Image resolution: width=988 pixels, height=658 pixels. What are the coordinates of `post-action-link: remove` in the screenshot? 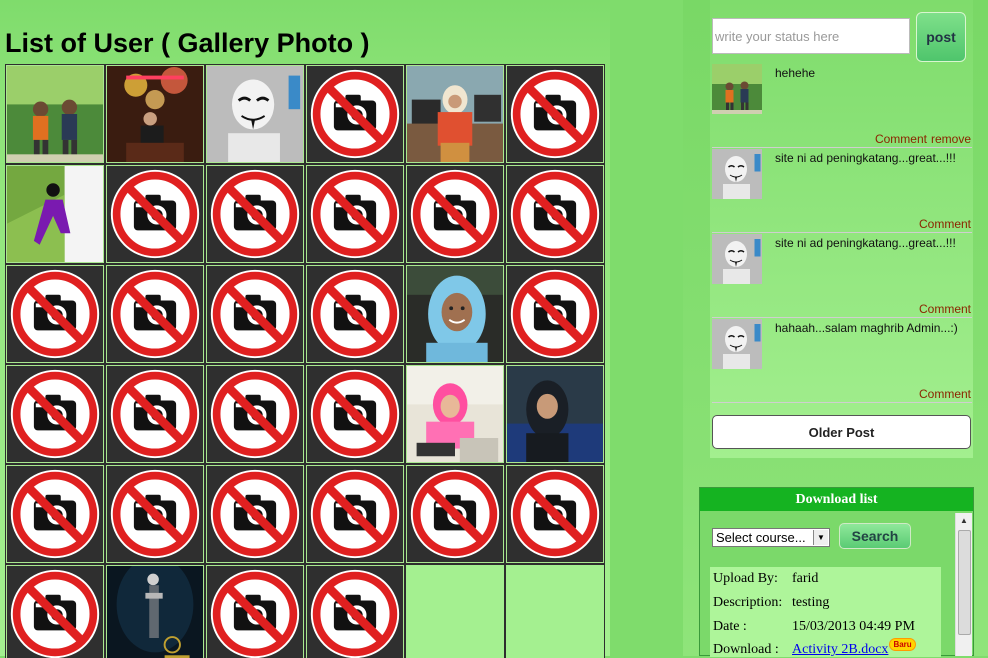 It's located at (950, 139).